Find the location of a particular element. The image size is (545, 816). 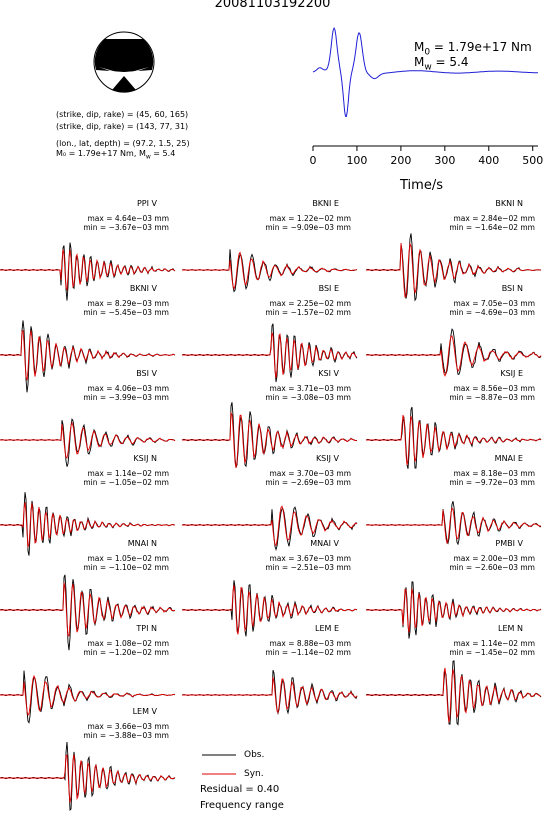

stf-mw-sub: w is located at coordinates (428, 67).